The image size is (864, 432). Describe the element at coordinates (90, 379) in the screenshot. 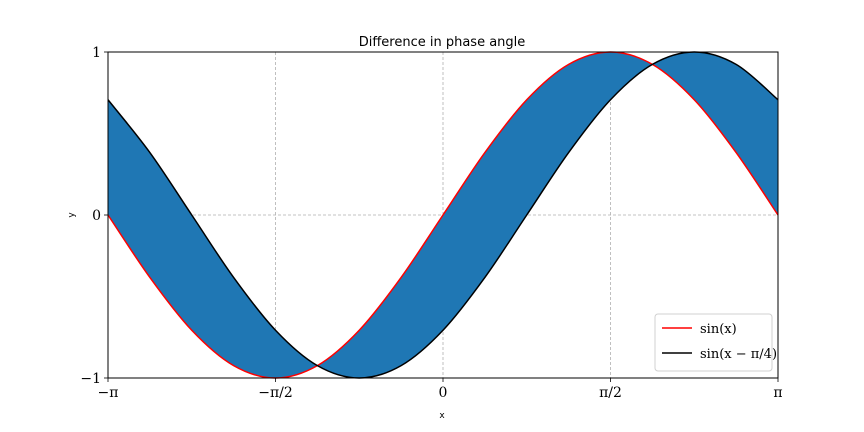

I see `y-tick-label: −1` at that location.